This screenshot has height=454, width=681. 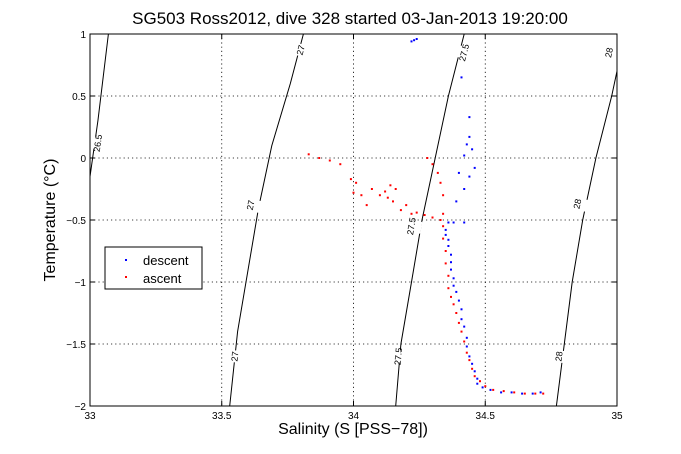 I want to click on legend-label-ascent: ascent, so click(x=162, y=278).